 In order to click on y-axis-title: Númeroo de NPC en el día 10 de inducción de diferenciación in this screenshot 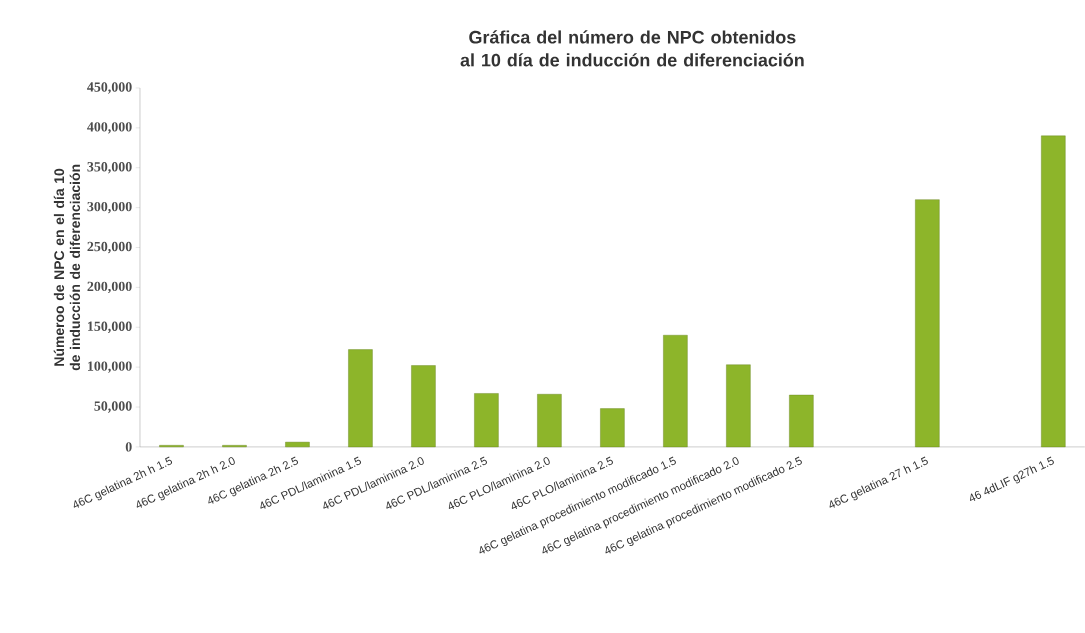, I will do `click(67, 267)`.